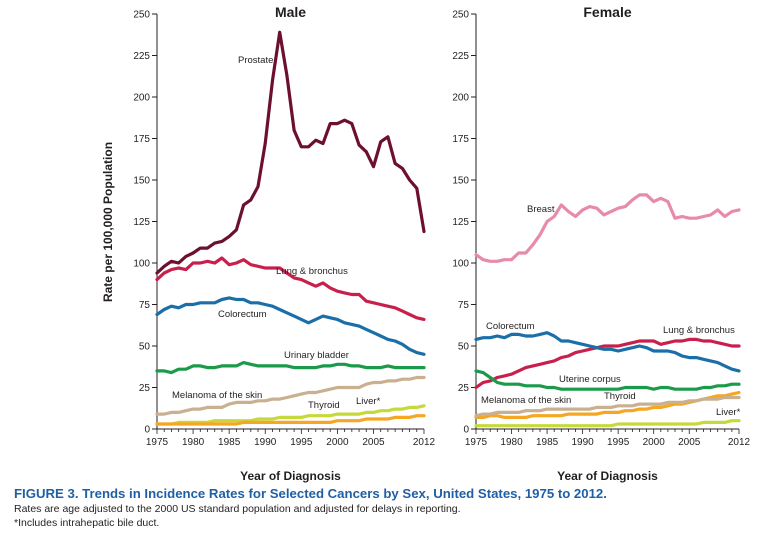 Image resolution: width=776 pixels, height=541 pixels. Describe the element at coordinates (689, 442) in the screenshot. I see `female-x-tick-label: 2005` at that location.